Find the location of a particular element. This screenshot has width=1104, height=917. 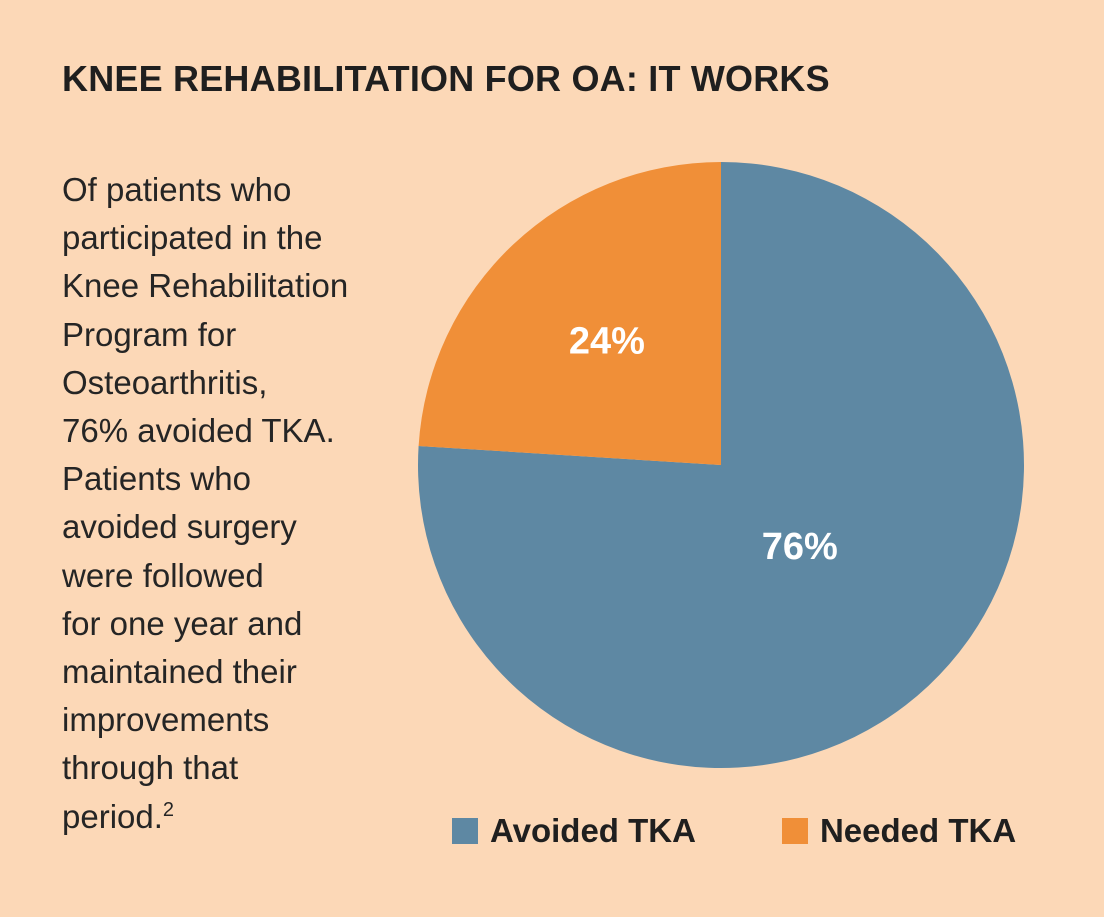

description-line: avoided surgery is located at coordinates (179, 527).